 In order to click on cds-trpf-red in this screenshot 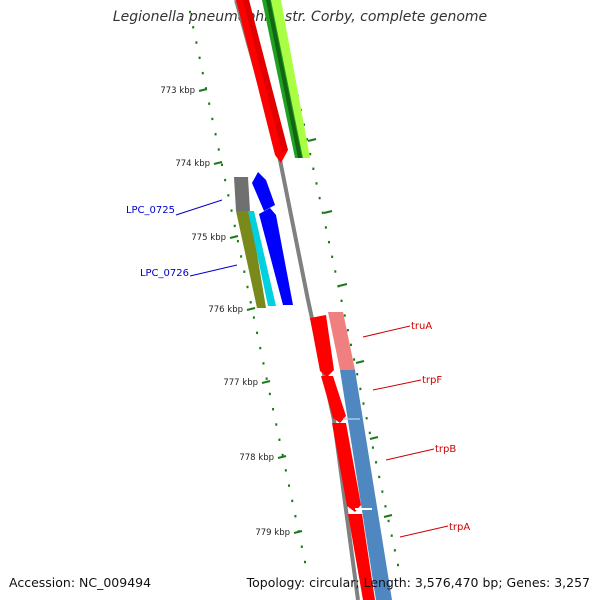, I will do `click(333, 399)`.